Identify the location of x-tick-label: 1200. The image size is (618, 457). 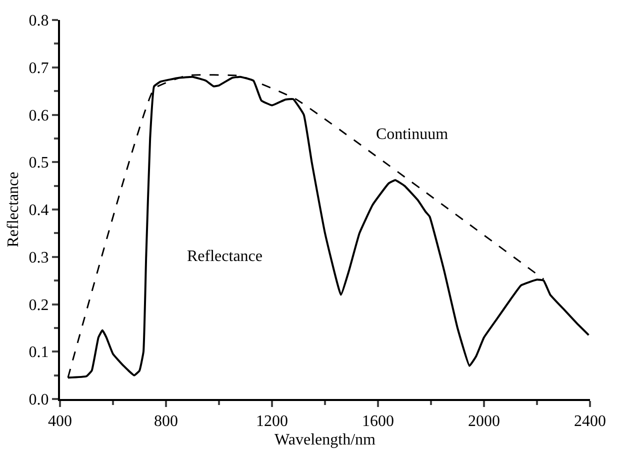
(272, 421).